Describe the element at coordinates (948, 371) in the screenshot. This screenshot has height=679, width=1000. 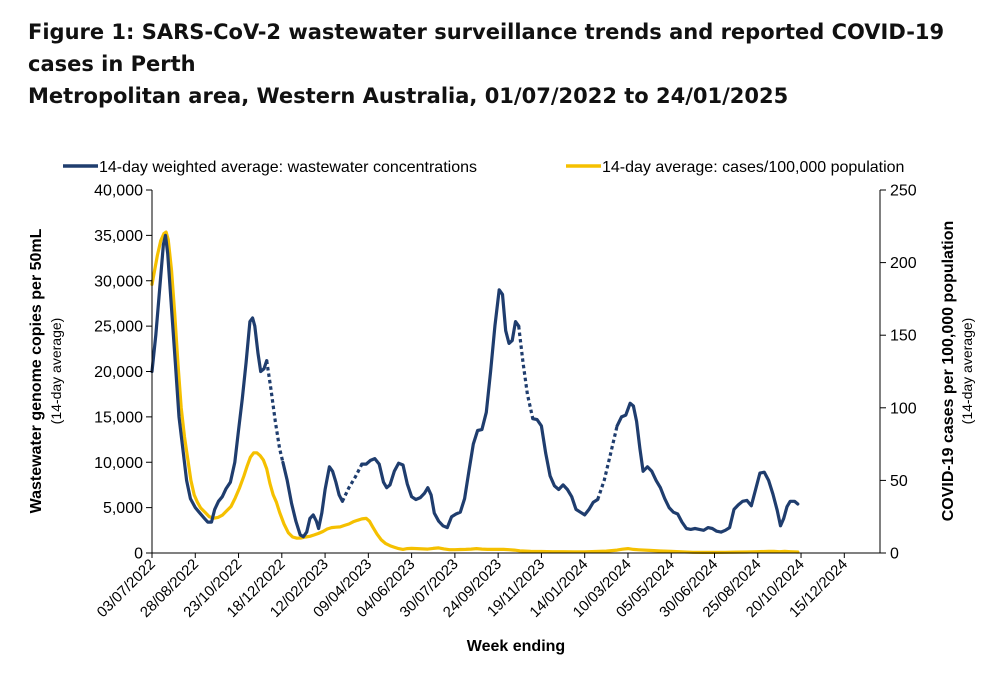
I see `right-axis-title: COVID-19 cases per 100,000 population` at that location.